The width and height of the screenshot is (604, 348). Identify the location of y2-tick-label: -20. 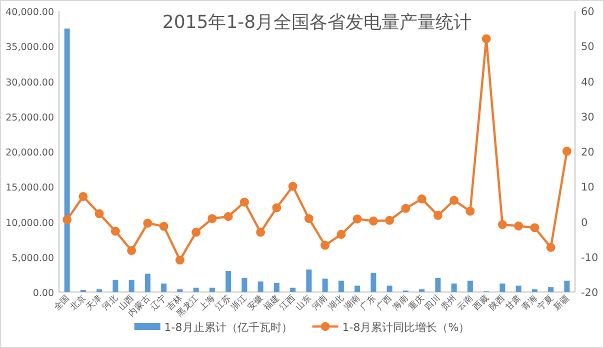
(589, 293).